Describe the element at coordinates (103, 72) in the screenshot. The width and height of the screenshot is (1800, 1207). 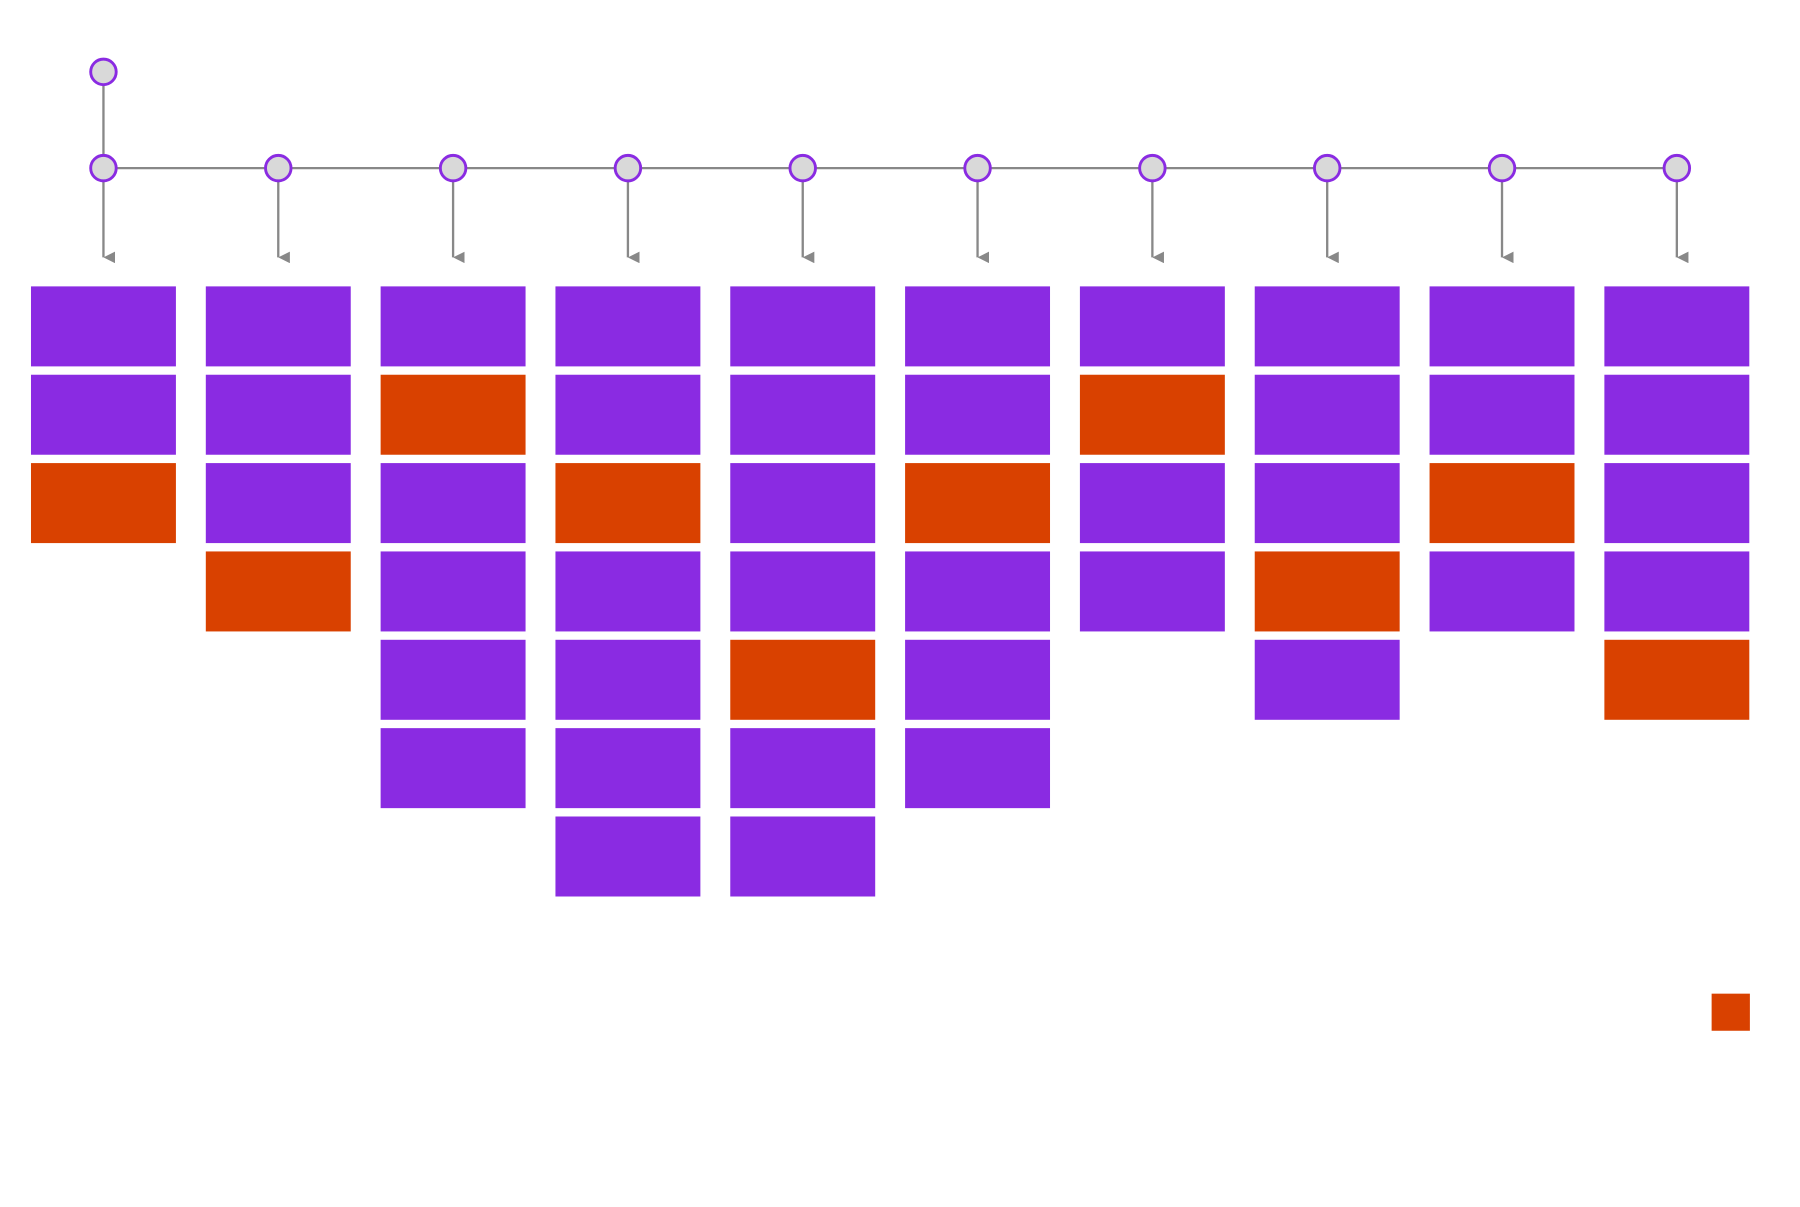
I see `root-node` at that location.